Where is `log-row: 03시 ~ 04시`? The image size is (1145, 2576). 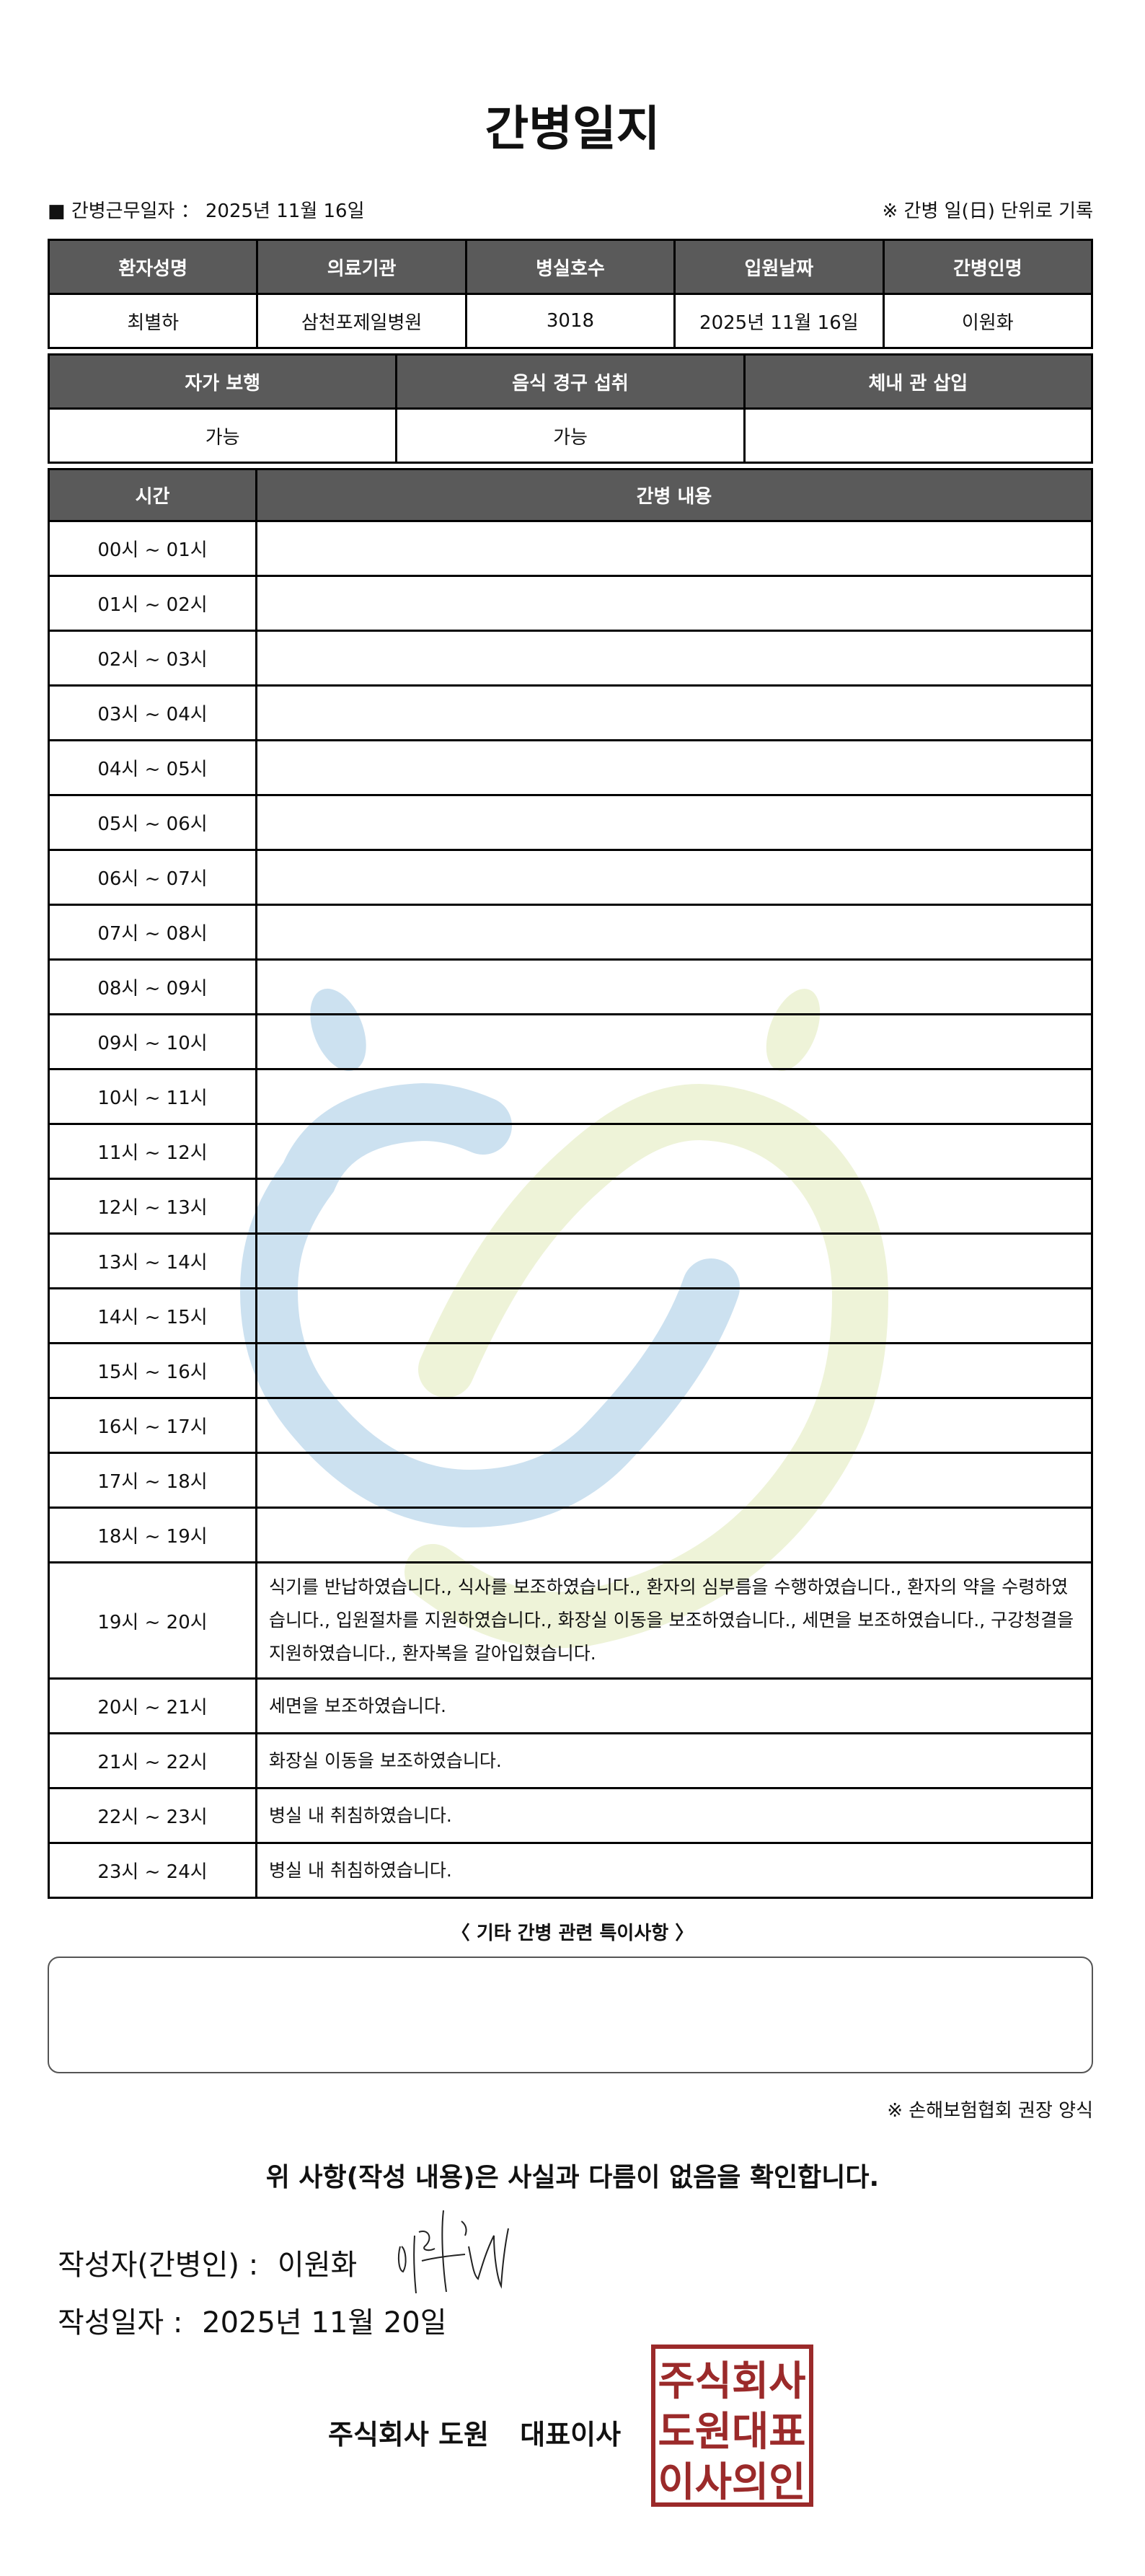
log-row: 03시 ~ 04시 is located at coordinates (570, 712).